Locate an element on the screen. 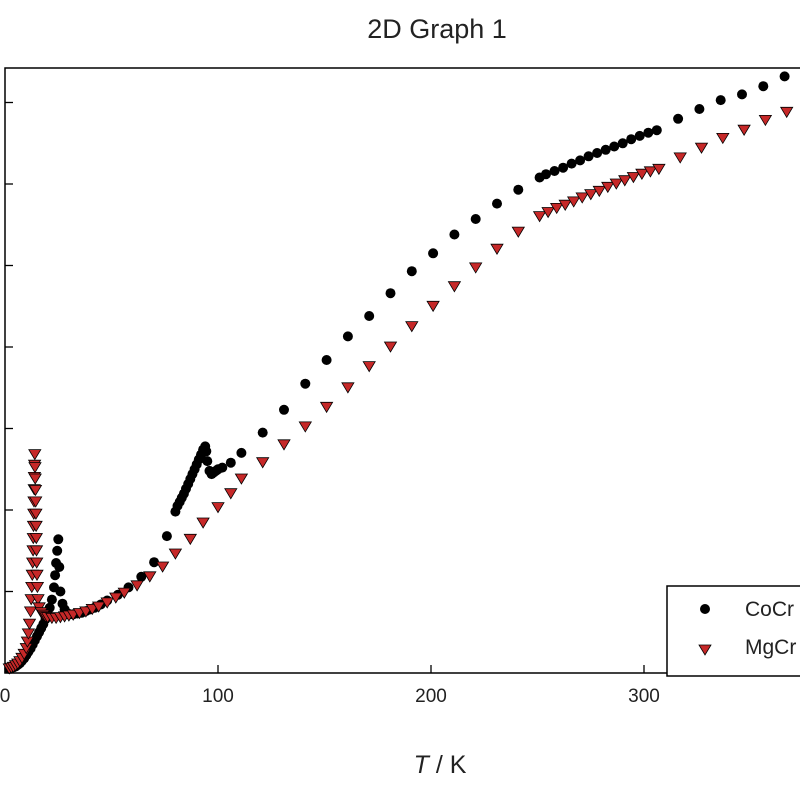 Image resolution: width=800 pixels, height=800 pixels. legend-label-mgcr: MgCr is located at coordinates (770, 647).